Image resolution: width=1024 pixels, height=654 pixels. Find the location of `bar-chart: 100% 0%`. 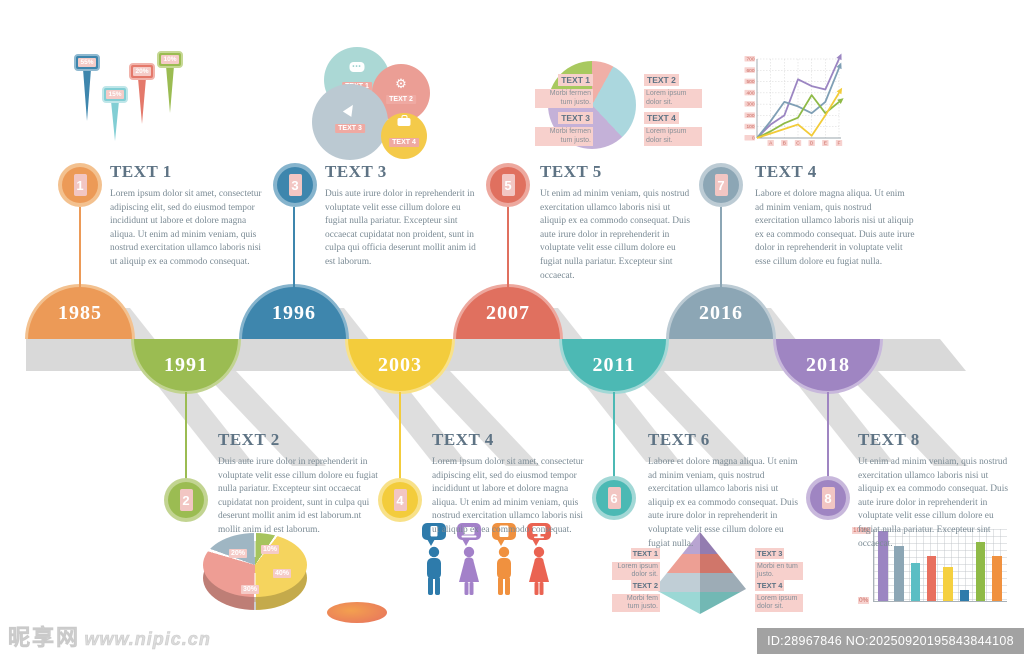

bar-chart: 100% 0% is located at coordinates (931, 569).